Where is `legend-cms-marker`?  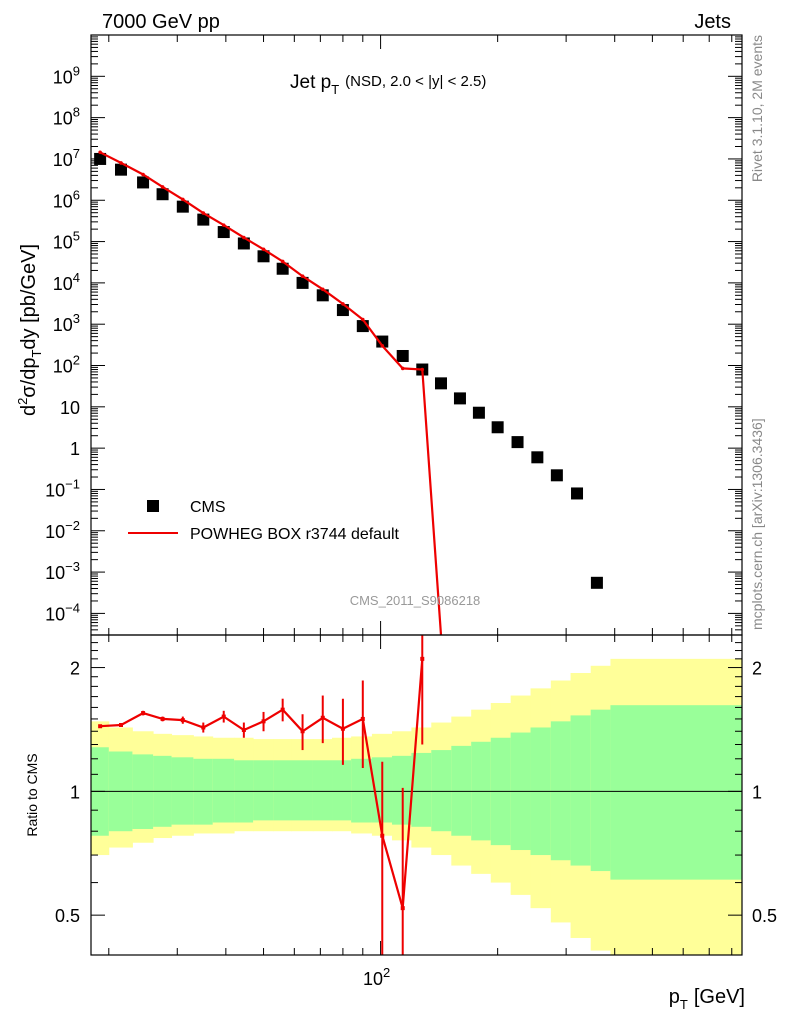
legend-cms-marker is located at coordinates (153, 506).